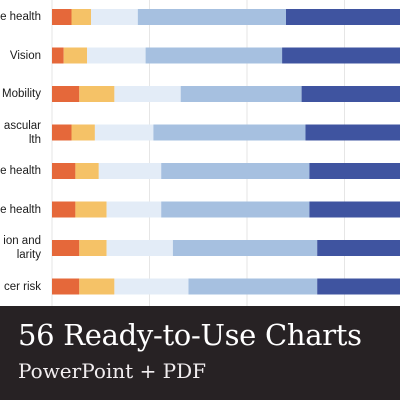 The height and width of the screenshot is (400, 400). What do you see at coordinates (112, 371) in the screenshot?
I see `banner-subtitle: PowerPoint + PDF` at bounding box center [112, 371].